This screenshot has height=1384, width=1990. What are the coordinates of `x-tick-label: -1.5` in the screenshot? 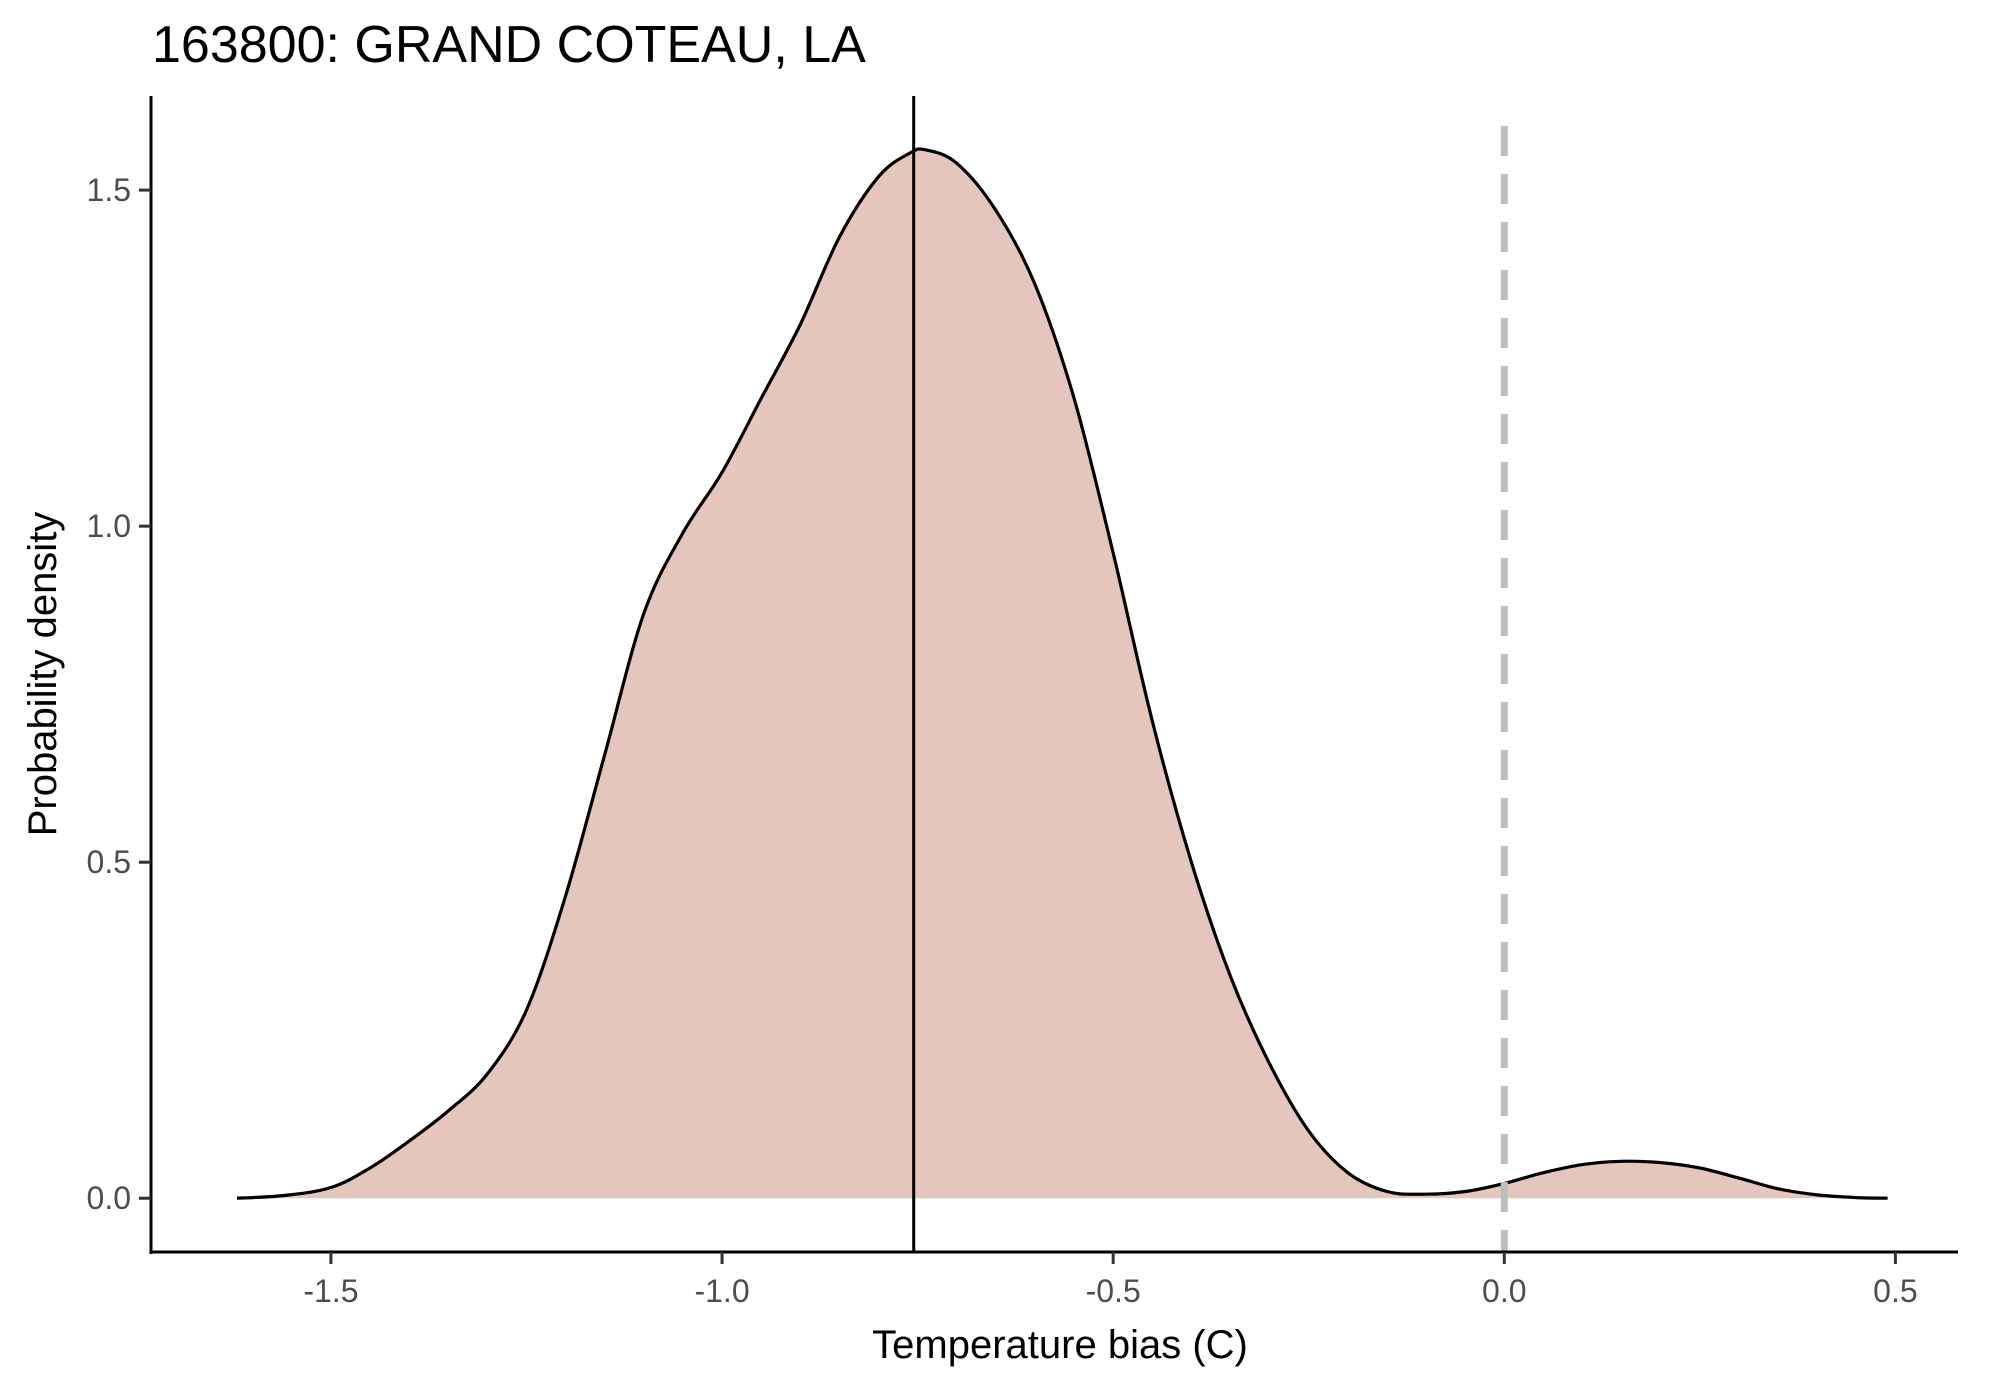 It's located at (330, 1291).